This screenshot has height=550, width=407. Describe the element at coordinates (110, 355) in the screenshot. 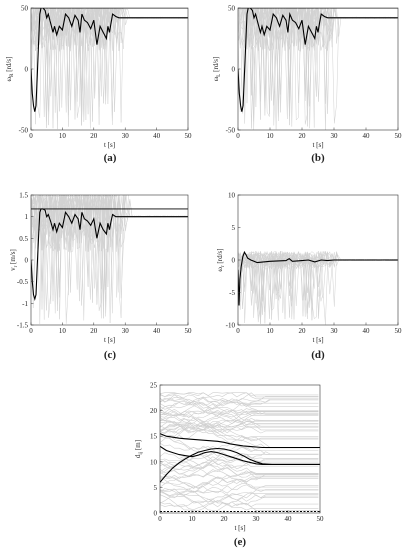

I see `panel-caption: (c)` at that location.